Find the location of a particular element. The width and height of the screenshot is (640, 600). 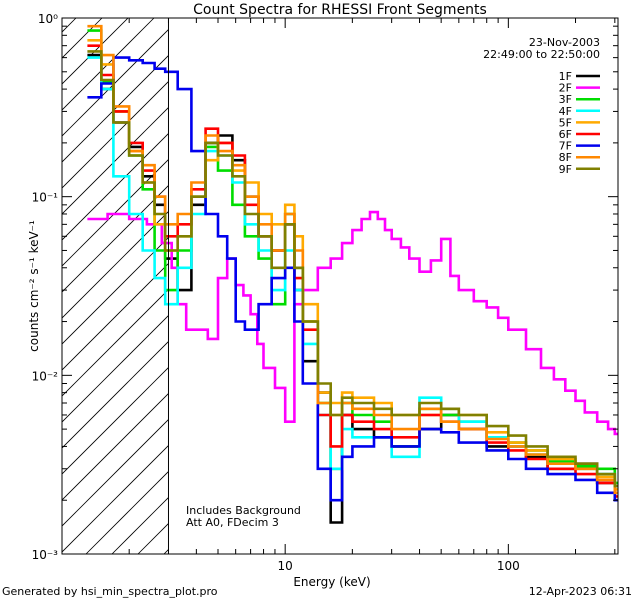

date-label: 23-Nov-2003 is located at coordinates (564, 42).